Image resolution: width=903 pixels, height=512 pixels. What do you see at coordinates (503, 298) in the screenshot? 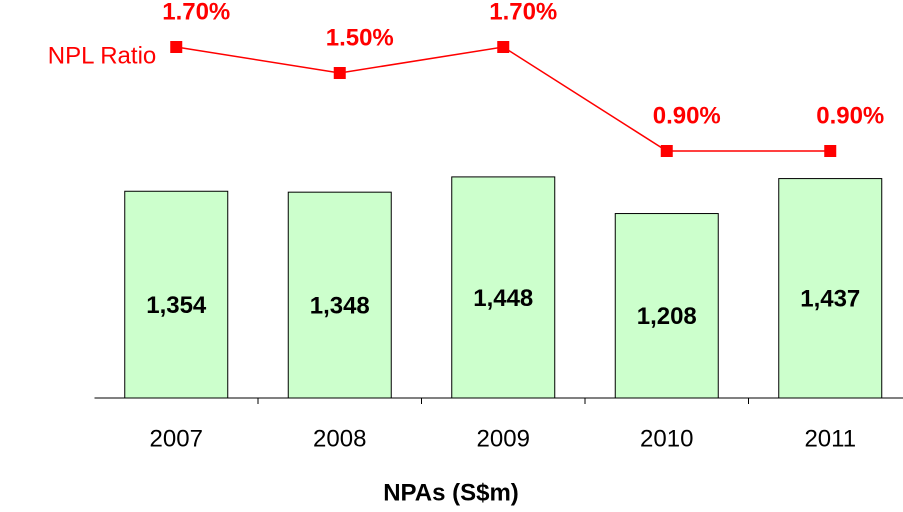
I see `bar-value-label: 1,448` at bounding box center [503, 298].